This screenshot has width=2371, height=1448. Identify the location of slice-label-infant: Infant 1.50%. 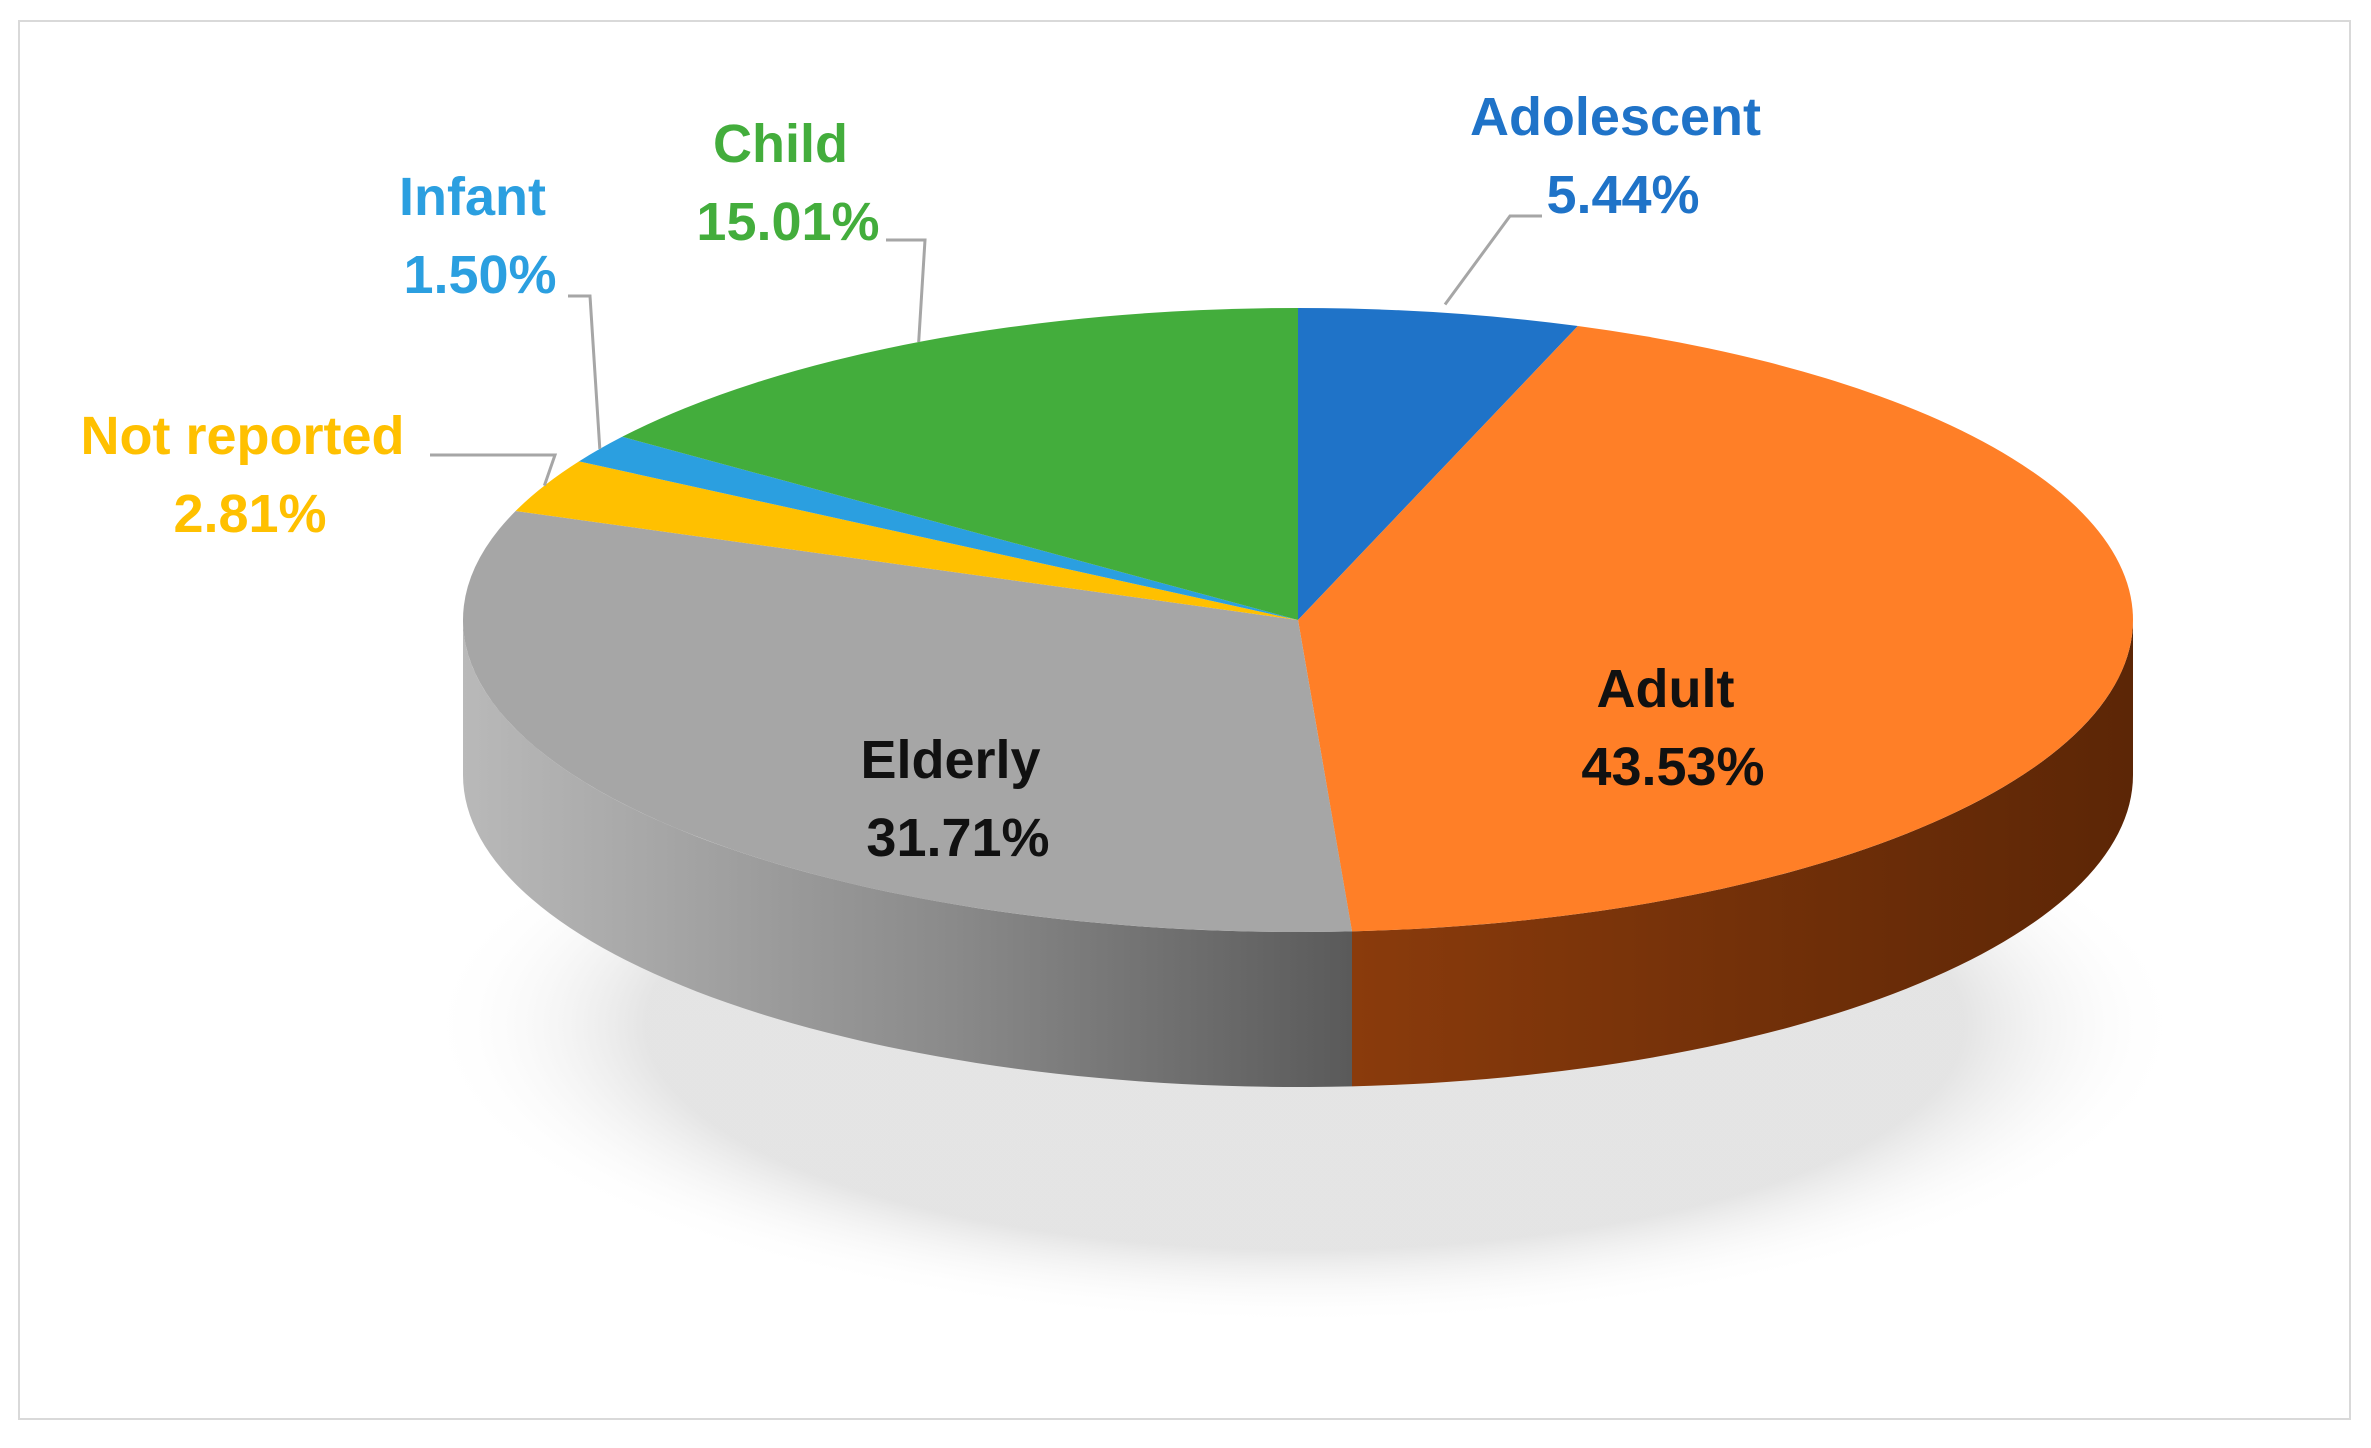
(480, 236).